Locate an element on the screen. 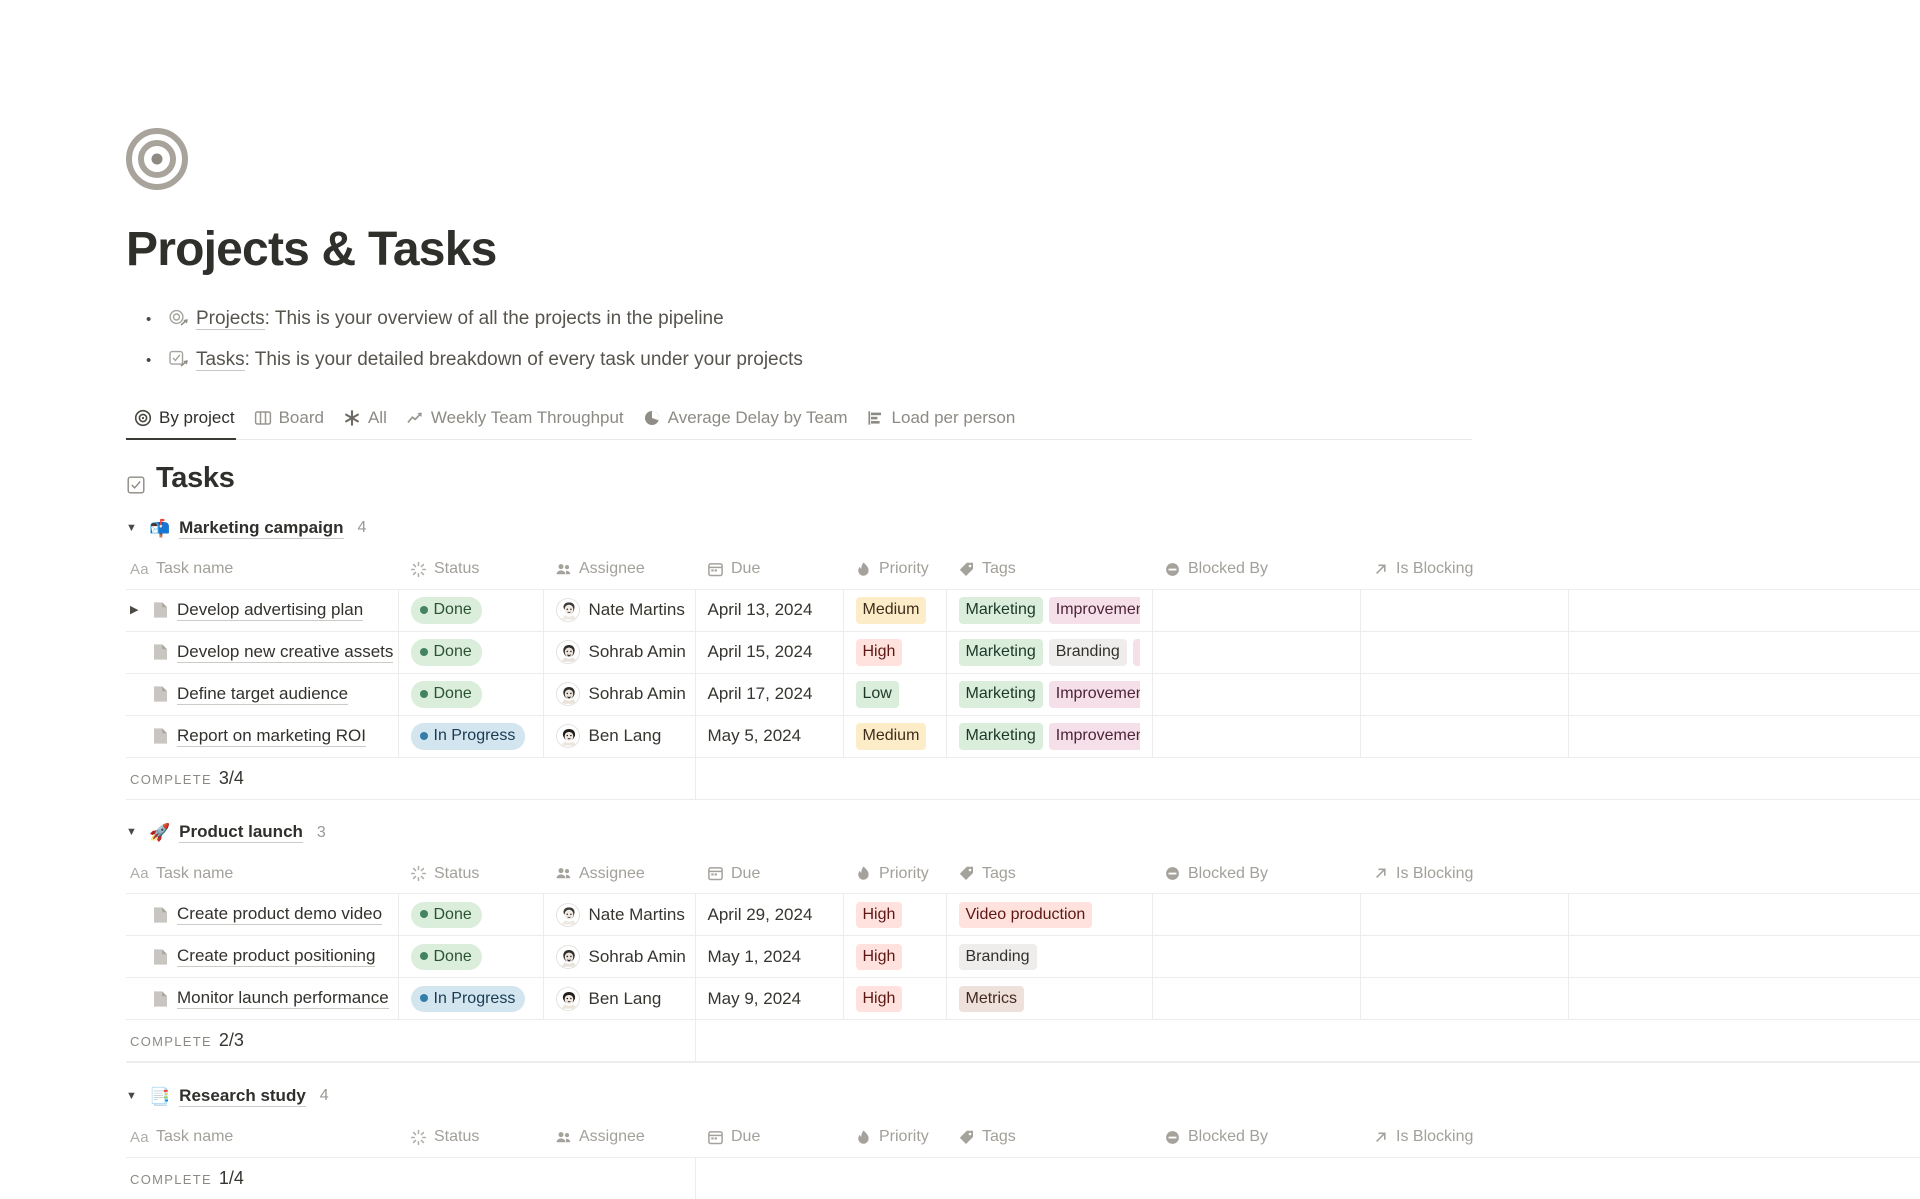  group-name: Marketing campaign is located at coordinates (261, 528).